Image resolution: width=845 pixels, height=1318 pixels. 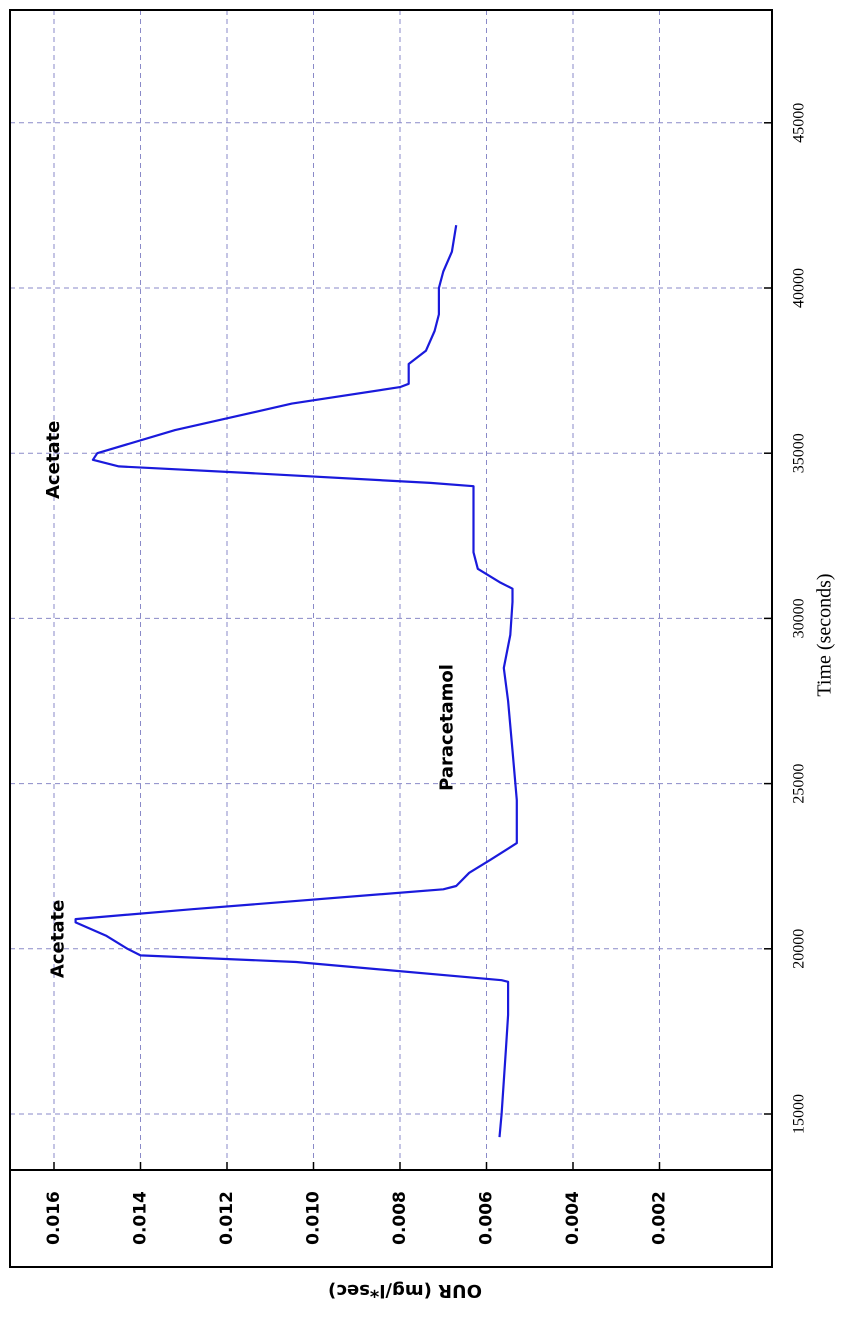 What do you see at coordinates (573, 1218) in the screenshot?
I see `y-tick-label: 0.004` at bounding box center [573, 1218].